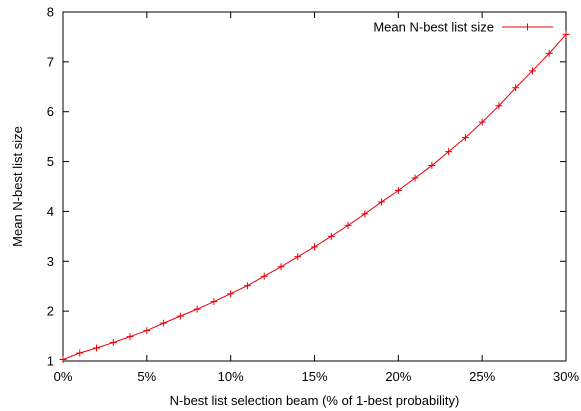 This screenshot has height=411, width=581. I want to click on y-tick-label: 7, so click(50, 61).